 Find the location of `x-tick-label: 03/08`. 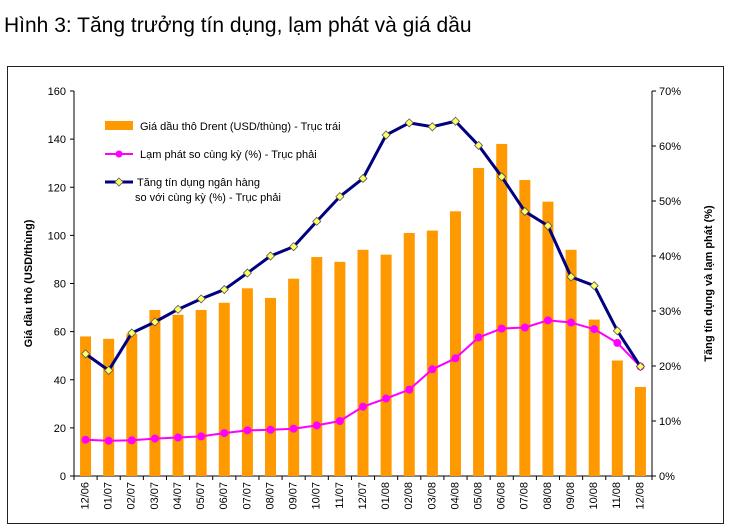

x-tick-label: 03/08 is located at coordinates (432, 496).